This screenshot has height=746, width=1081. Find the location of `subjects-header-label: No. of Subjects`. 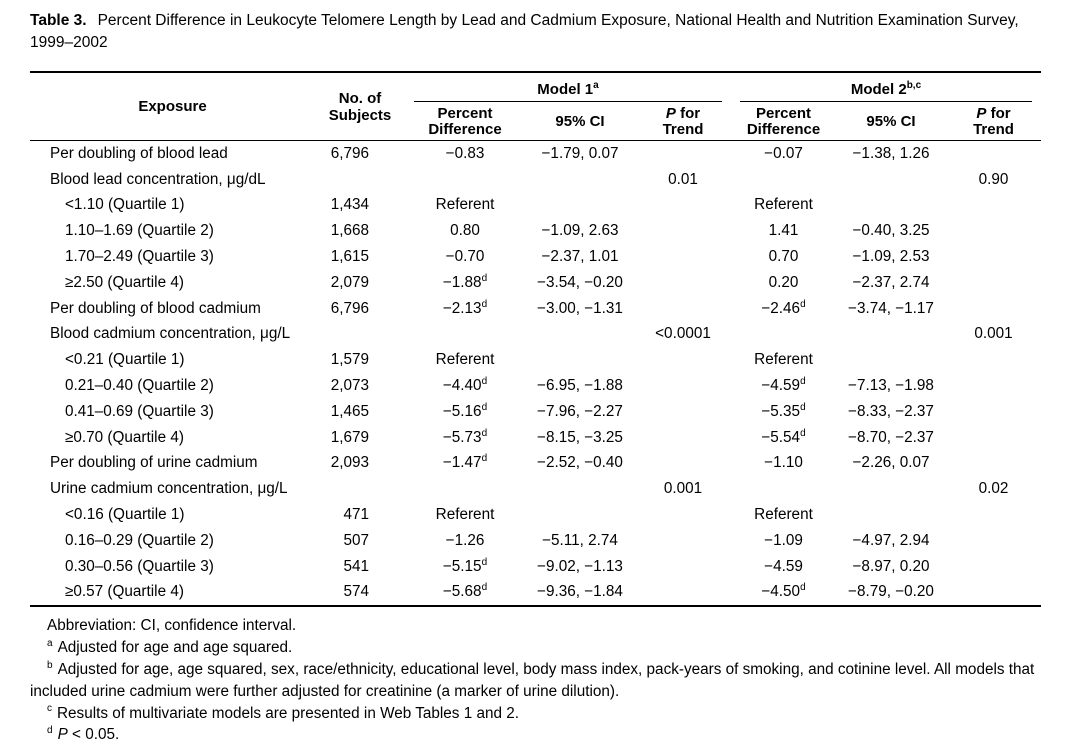

subjects-header-label: No. of Subjects is located at coordinates (360, 106).